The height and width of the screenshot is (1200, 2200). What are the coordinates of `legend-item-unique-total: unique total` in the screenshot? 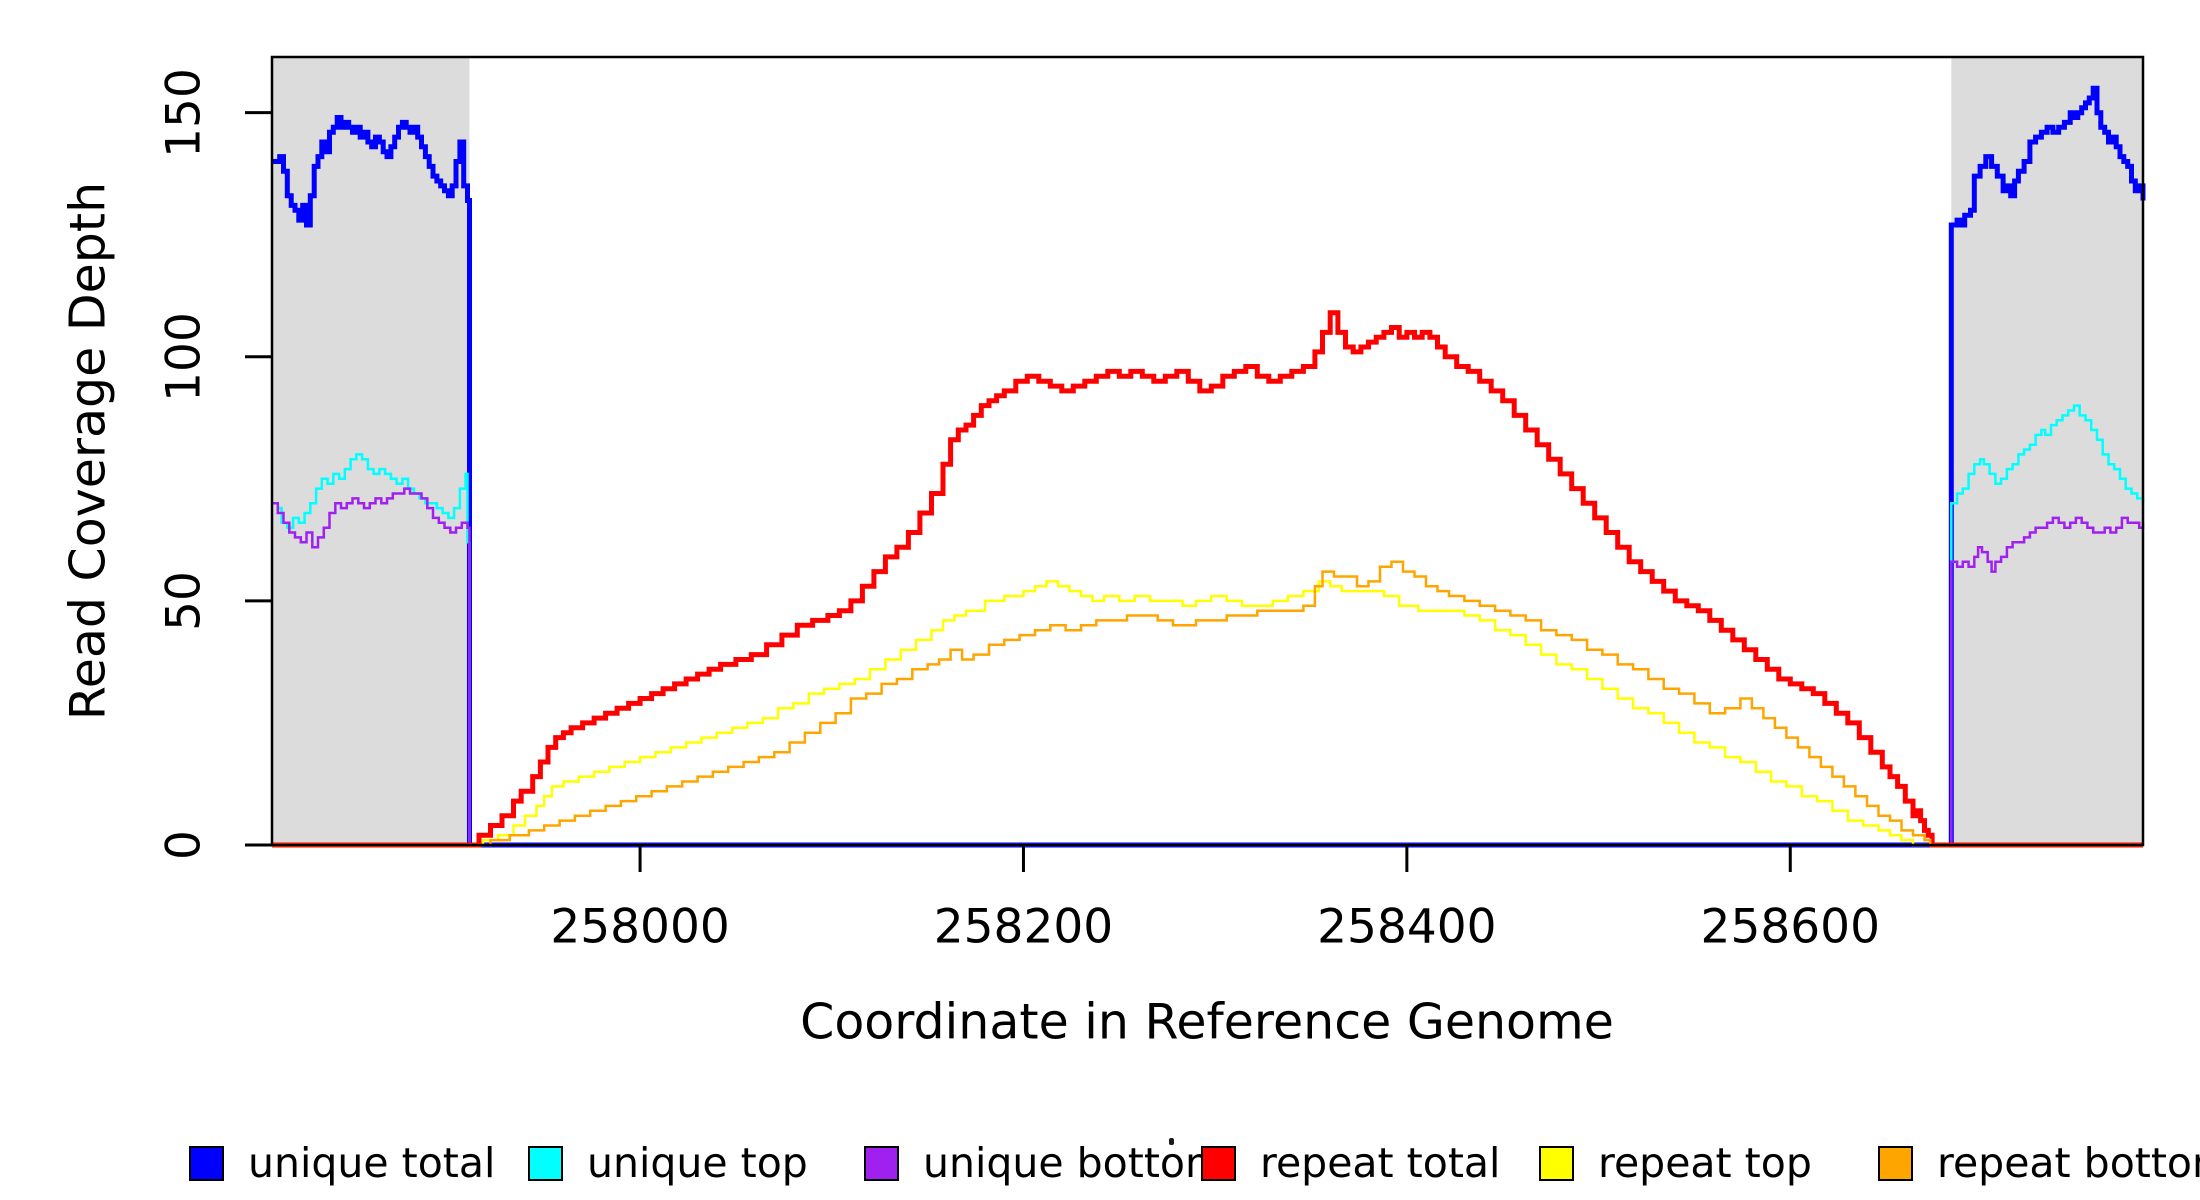 It's located at (342, 1163).